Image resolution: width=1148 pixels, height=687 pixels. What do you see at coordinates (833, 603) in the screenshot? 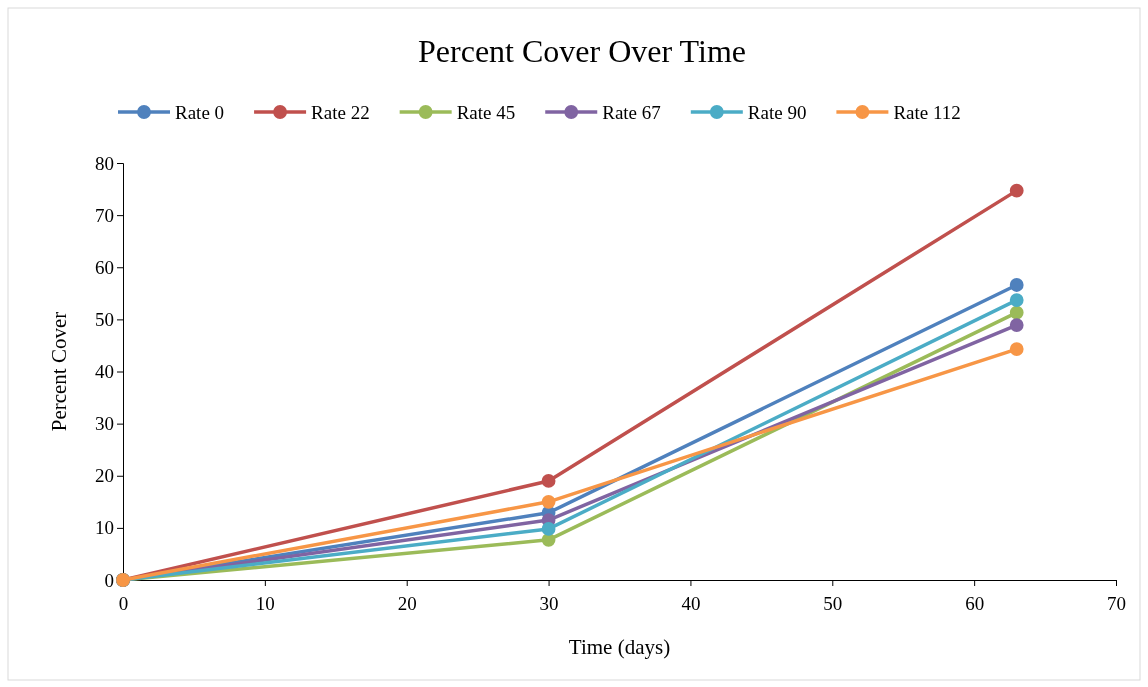
I see `x-tick-label: 50` at bounding box center [833, 603].